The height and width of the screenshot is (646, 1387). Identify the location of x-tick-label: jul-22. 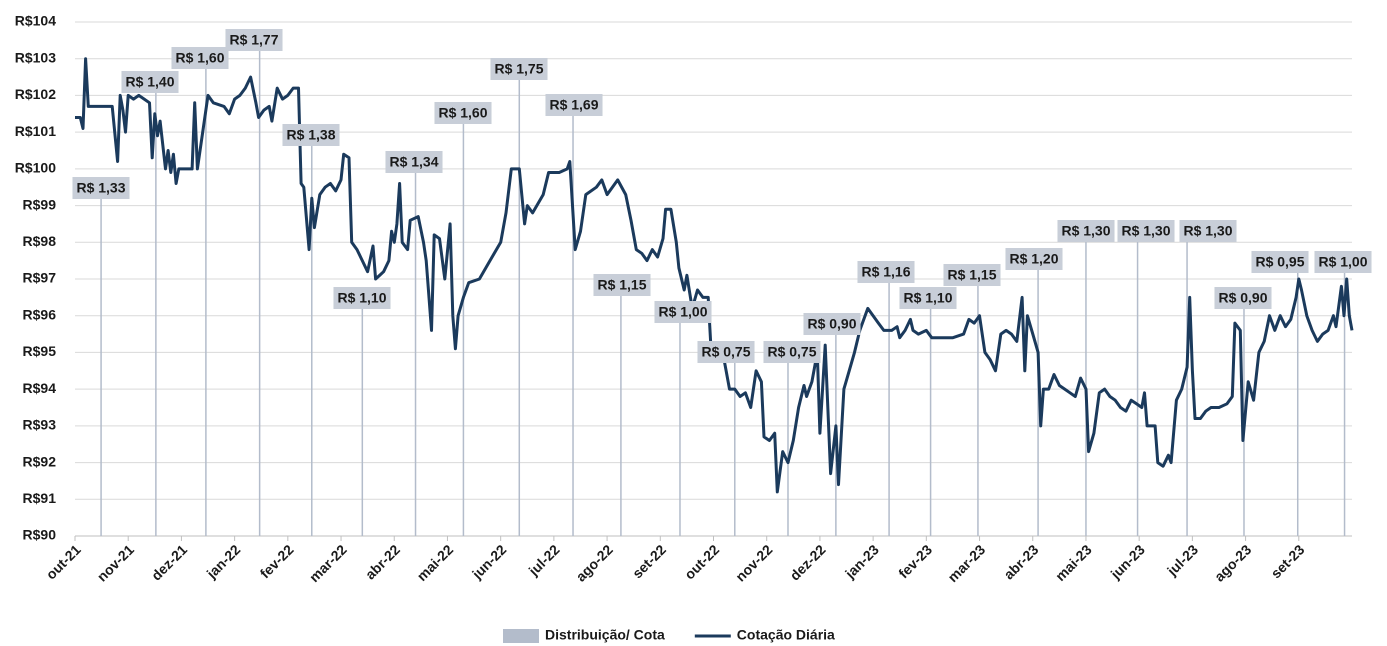
(544, 560).